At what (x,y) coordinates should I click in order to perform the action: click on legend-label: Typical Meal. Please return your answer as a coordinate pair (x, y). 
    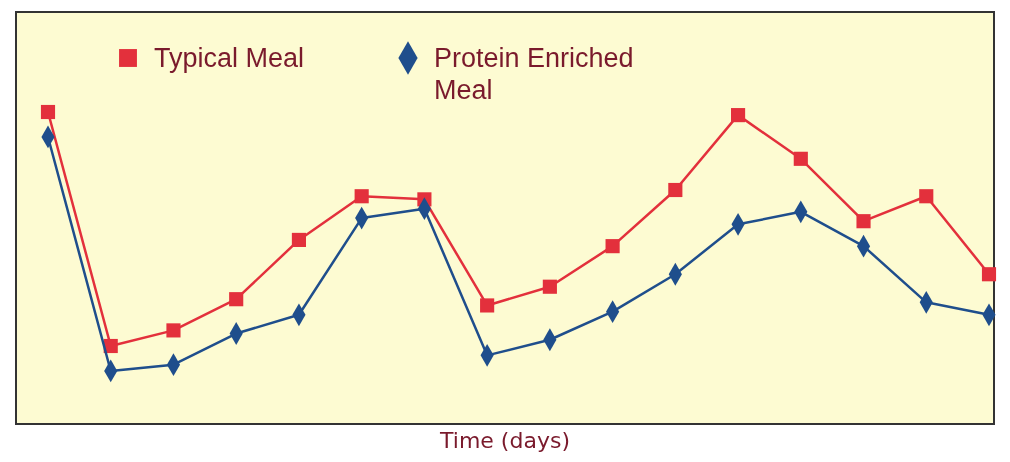
    Looking at the image, I should click on (229, 58).